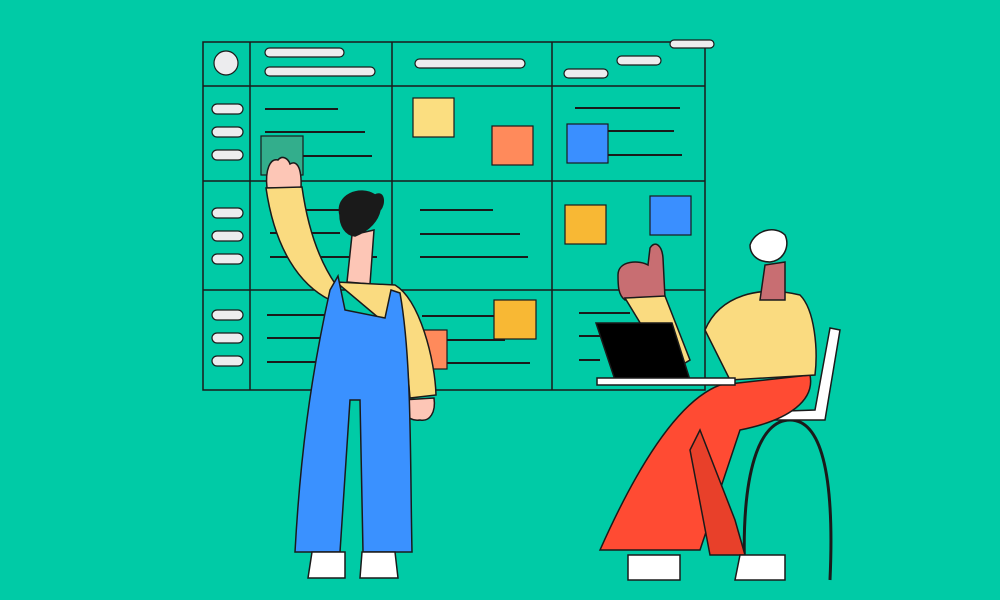  What do you see at coordinates (227, 235) in the screenshot?
I see `row-label-pills` at bounding box center [227, 235].